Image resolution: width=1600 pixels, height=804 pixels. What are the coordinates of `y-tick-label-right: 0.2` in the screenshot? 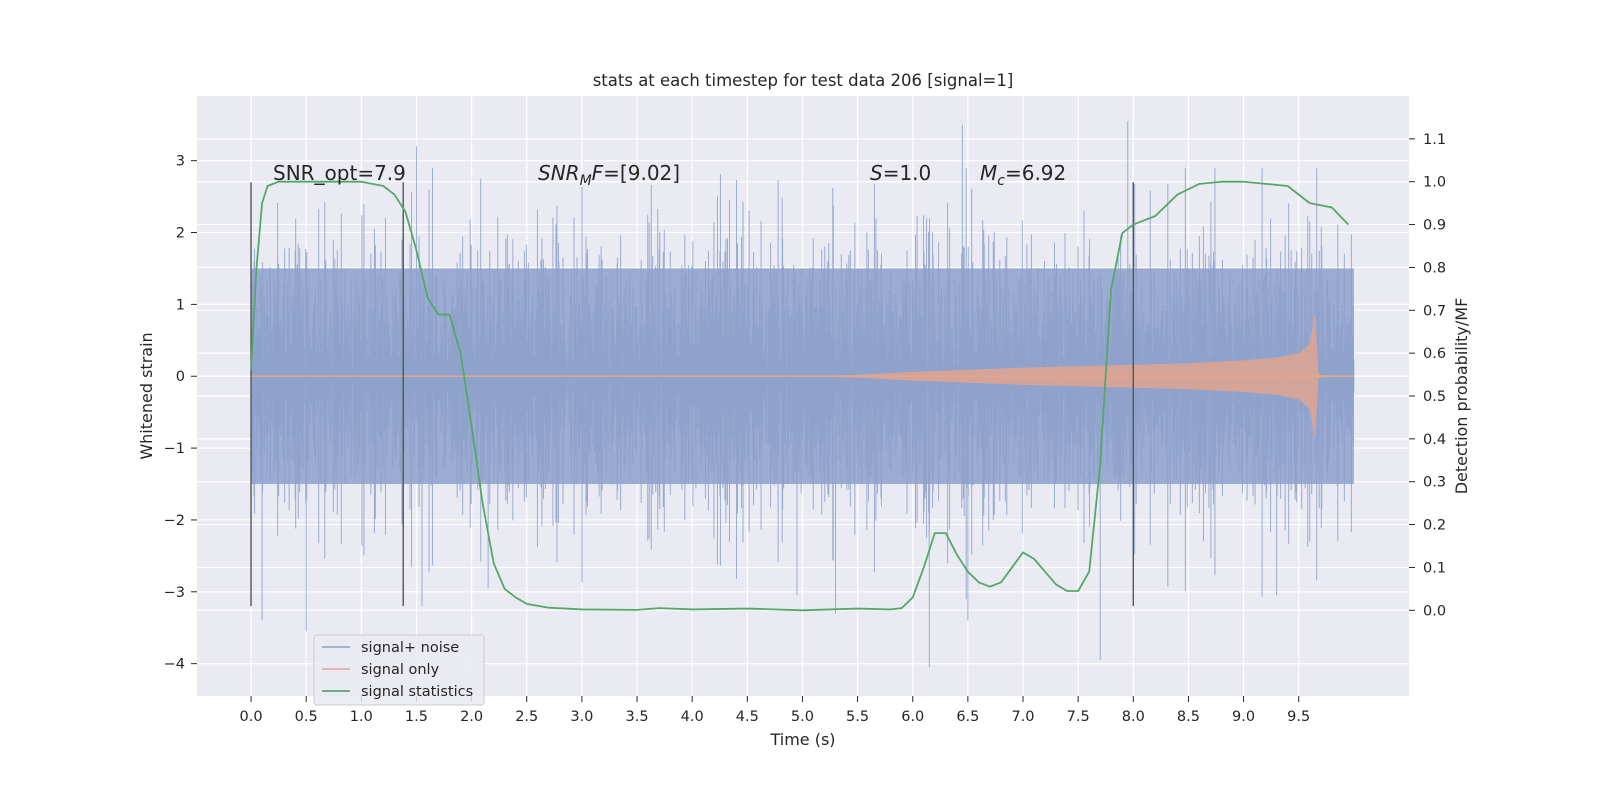 It's located at (1434, 526).